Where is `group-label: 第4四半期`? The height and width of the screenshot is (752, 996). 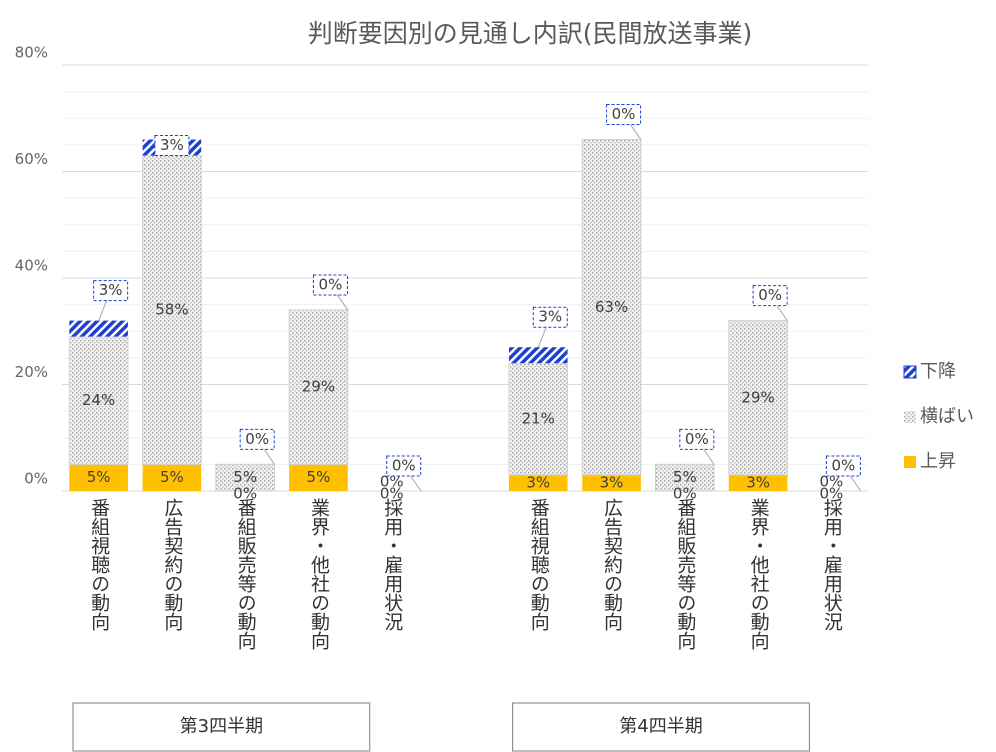
group-label: 第4四半期 is located at coordinates (660, 726).